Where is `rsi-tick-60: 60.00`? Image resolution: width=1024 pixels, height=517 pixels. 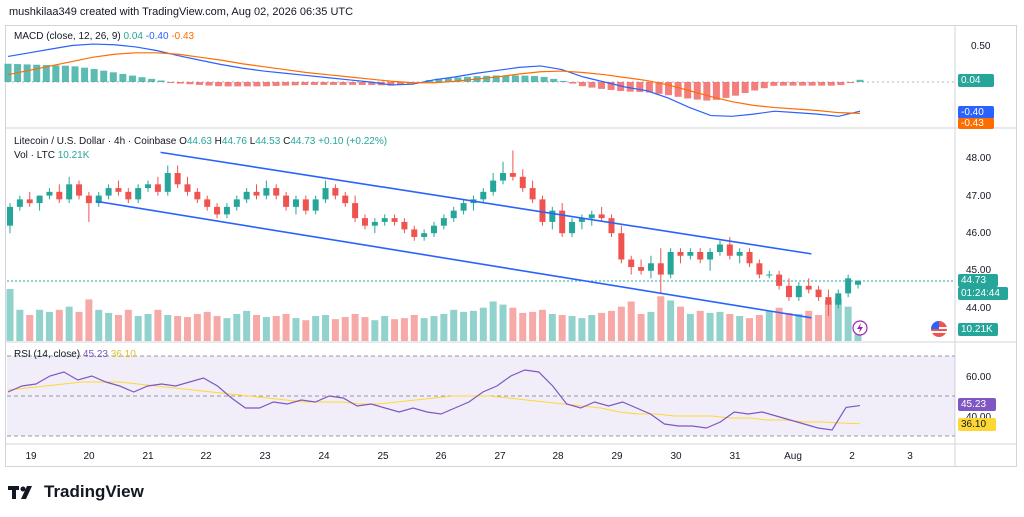 rsi-tick-60: 60.00 is located at coordinates (978, 377).